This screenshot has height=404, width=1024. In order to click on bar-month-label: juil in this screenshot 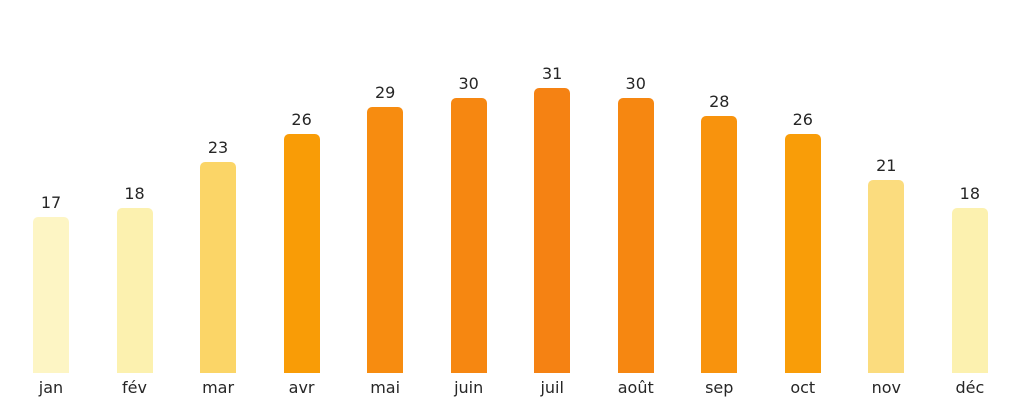, I will do `click(552, 387)`.